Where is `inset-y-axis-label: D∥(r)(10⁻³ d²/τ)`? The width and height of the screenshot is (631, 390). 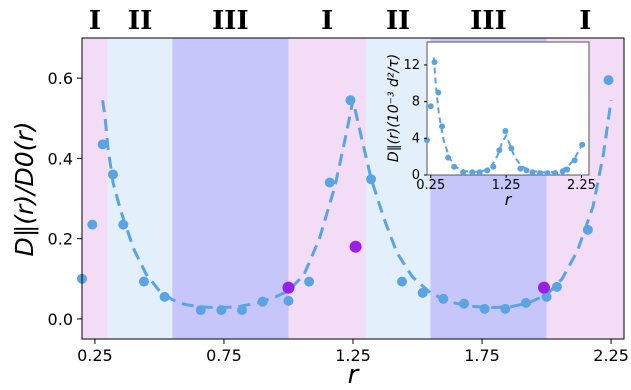
inset-y-axis-label: D∥(r)(10⁻³ d²/τ) is located at coordinates (394, 108).